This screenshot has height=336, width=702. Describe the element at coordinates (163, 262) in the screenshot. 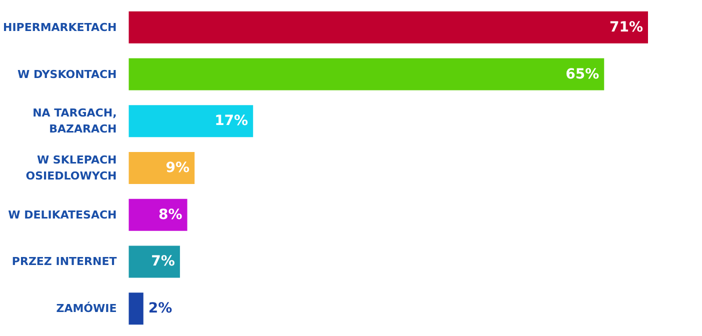

I see `data-label: 7%` at that location.